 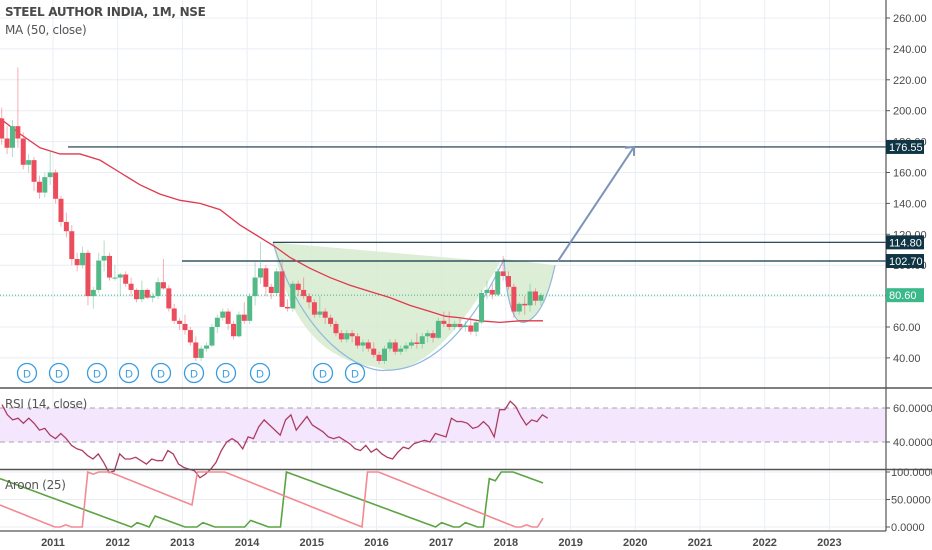 I want to click on price-tick-label: 60.00, so click(x=907, y=328).